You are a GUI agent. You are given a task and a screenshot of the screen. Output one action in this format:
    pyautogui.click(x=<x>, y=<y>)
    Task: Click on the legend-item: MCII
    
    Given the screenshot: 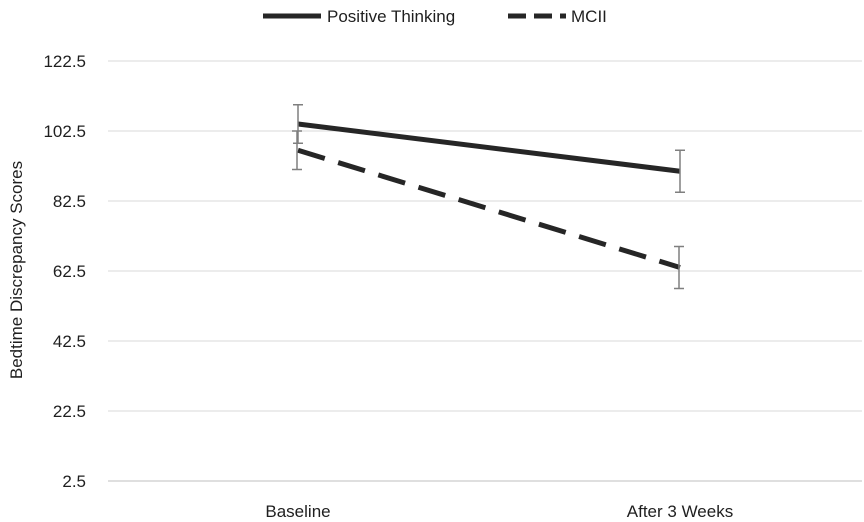 What is the action you would take?
    pyautogui.click(x=557, y=16)
    